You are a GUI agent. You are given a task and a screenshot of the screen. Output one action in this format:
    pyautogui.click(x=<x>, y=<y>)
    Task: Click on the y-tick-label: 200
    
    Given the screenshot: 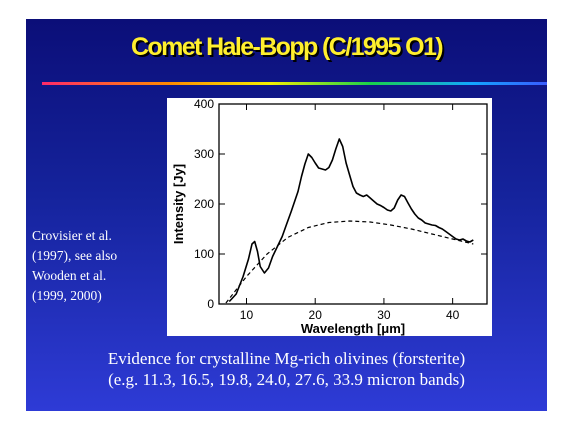 What is the action you would take?
    pyautogui.click(x=204, y=204)
    